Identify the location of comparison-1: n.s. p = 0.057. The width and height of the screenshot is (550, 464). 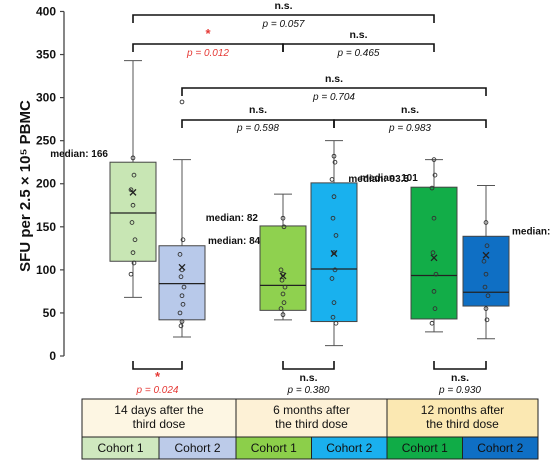
(283, 15).